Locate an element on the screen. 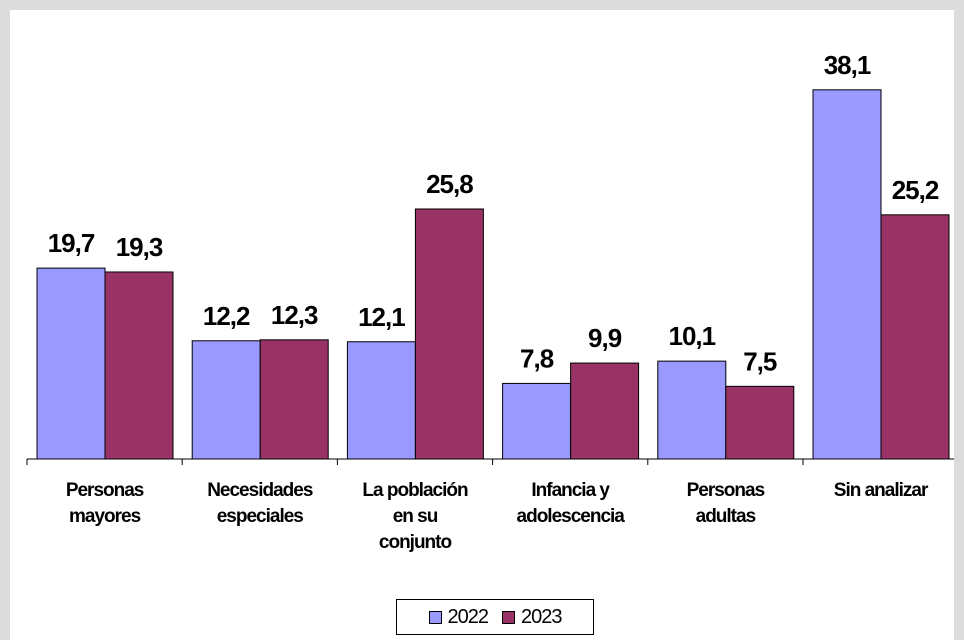  category-label-line: Necesidades is located at coordinates (260, 490).